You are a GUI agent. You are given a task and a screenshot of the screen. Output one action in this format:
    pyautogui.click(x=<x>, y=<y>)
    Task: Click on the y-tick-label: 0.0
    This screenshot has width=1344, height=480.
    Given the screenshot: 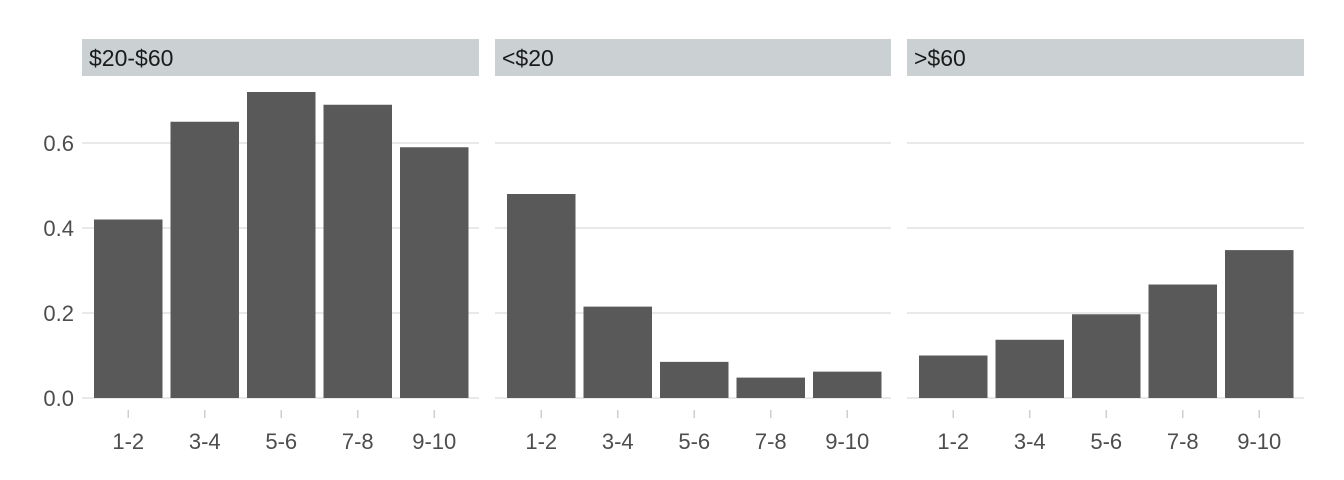 What is the action you would take?
    pyautogui.click(x=58, y=398)
    